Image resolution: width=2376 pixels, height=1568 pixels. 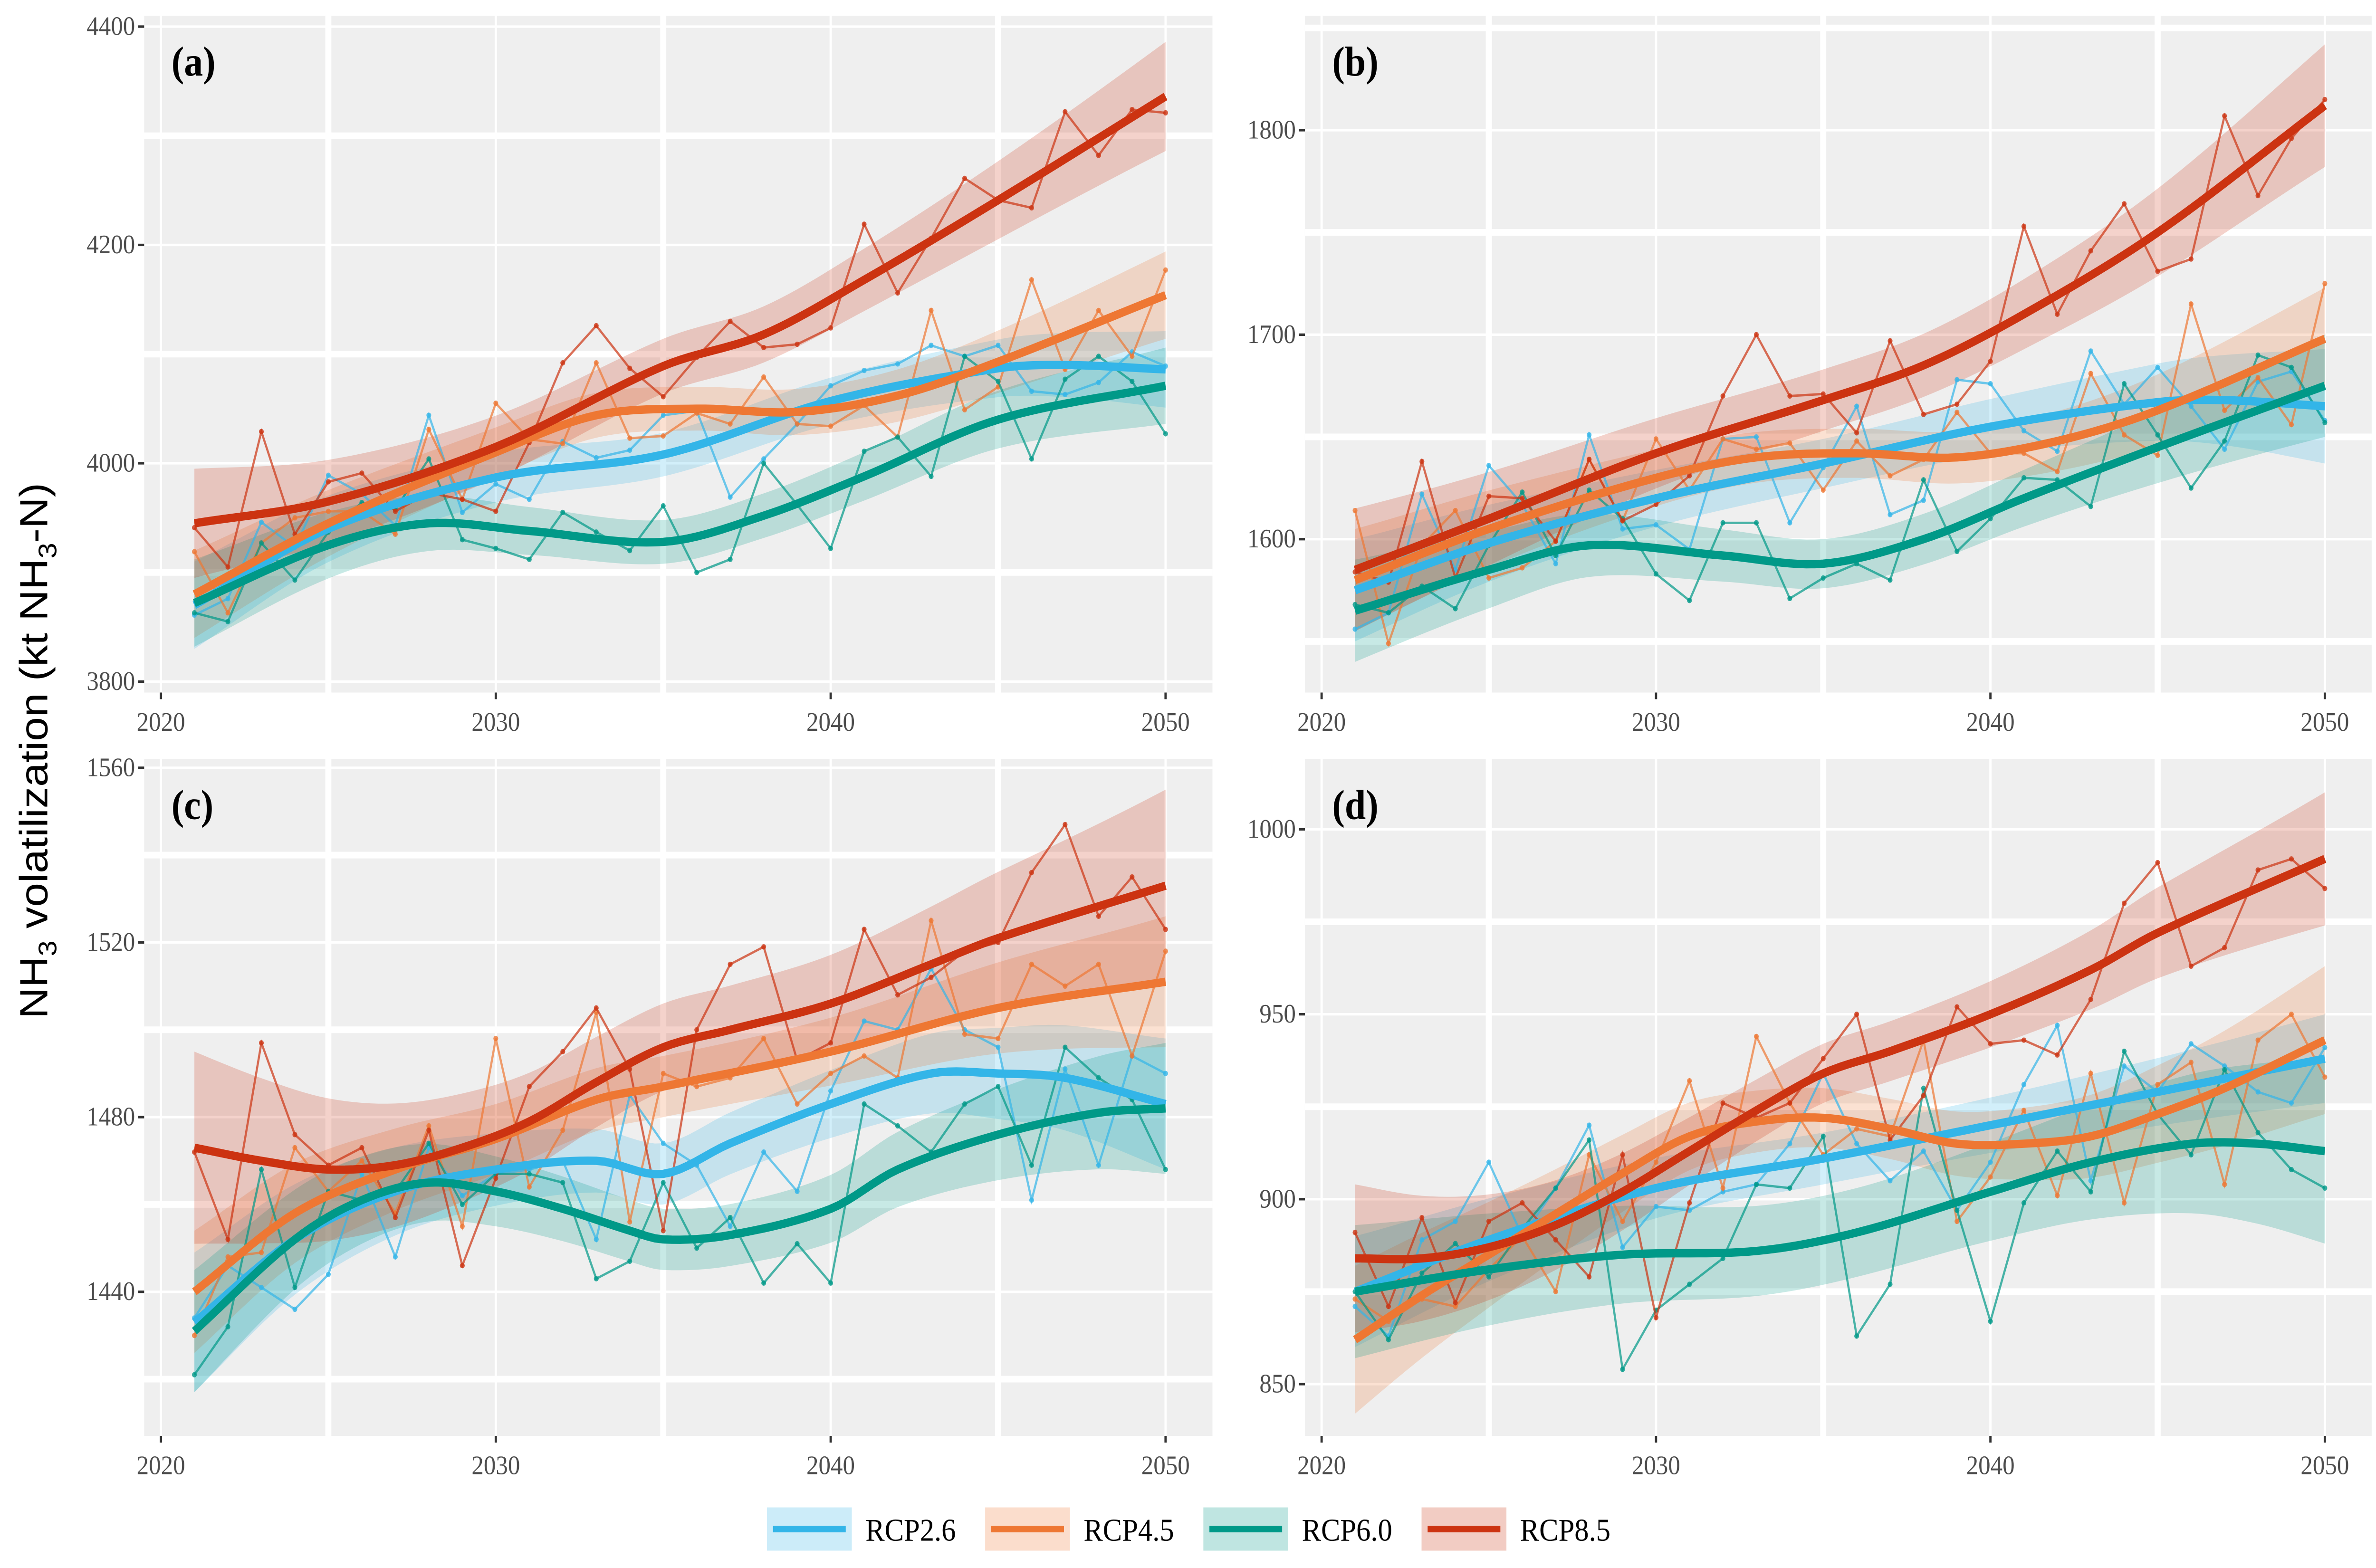 What do you see at coordinates (1128, 1530) in the screenshot?
I see `legend-label-rcp45: RCP4.5` at bounding box center [1128, 1530].